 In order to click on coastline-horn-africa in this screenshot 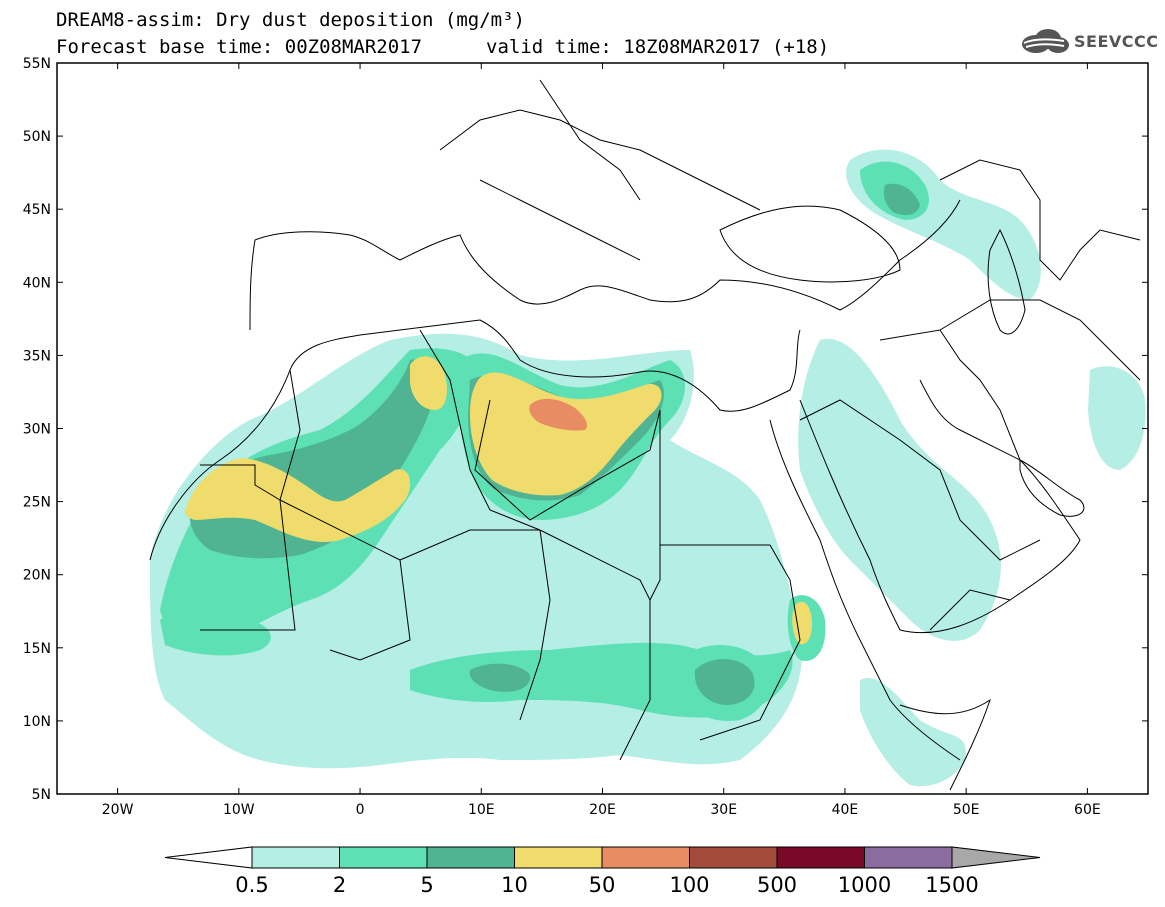, I will do `click(945, 744)`.